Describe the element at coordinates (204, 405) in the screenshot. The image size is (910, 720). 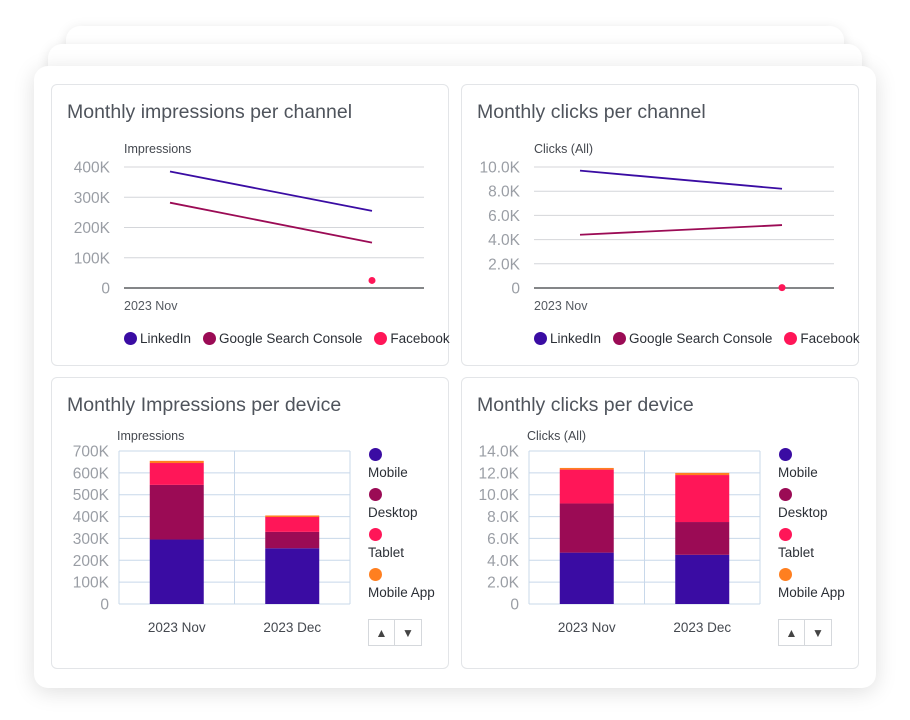
I see `card-title: Monthly Impressions per device` at that location.